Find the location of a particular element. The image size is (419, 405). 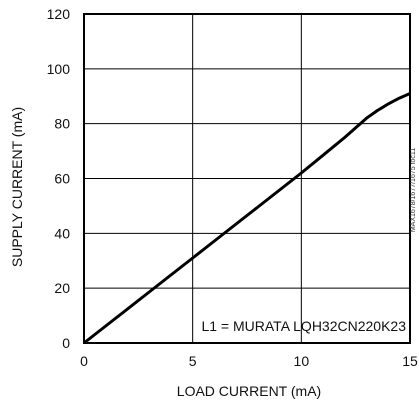

y-tick-label-2: 40 is located at coordinates (62, 233).